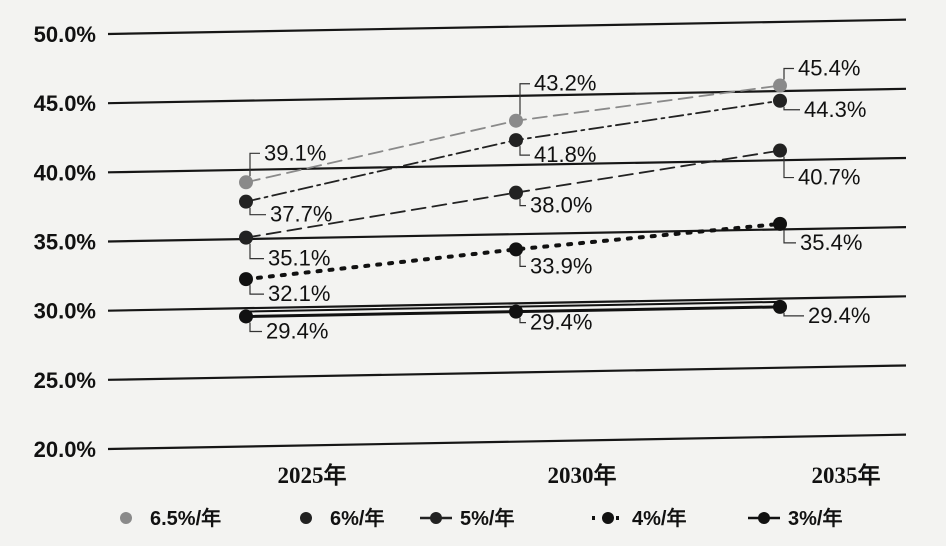 Image resolution: width=946 pixels, height=546 pixels. Describe the element at coordinates (561, 265) in the screenshot. I see `data-label: 33.9%` at that location.